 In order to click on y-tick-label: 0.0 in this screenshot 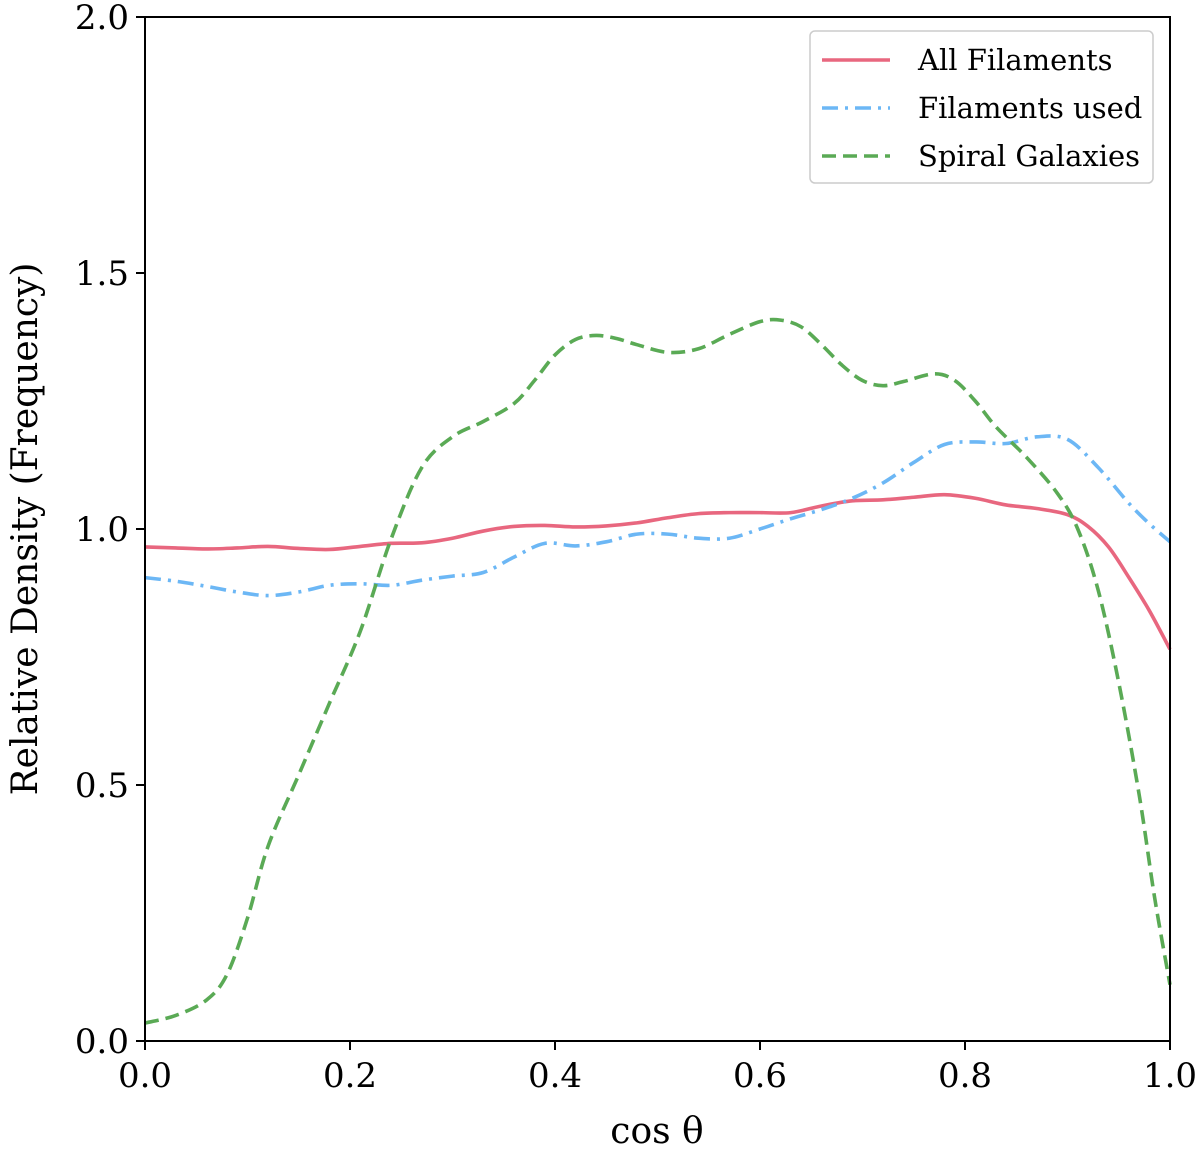, I will do `click(102, 1042)`.